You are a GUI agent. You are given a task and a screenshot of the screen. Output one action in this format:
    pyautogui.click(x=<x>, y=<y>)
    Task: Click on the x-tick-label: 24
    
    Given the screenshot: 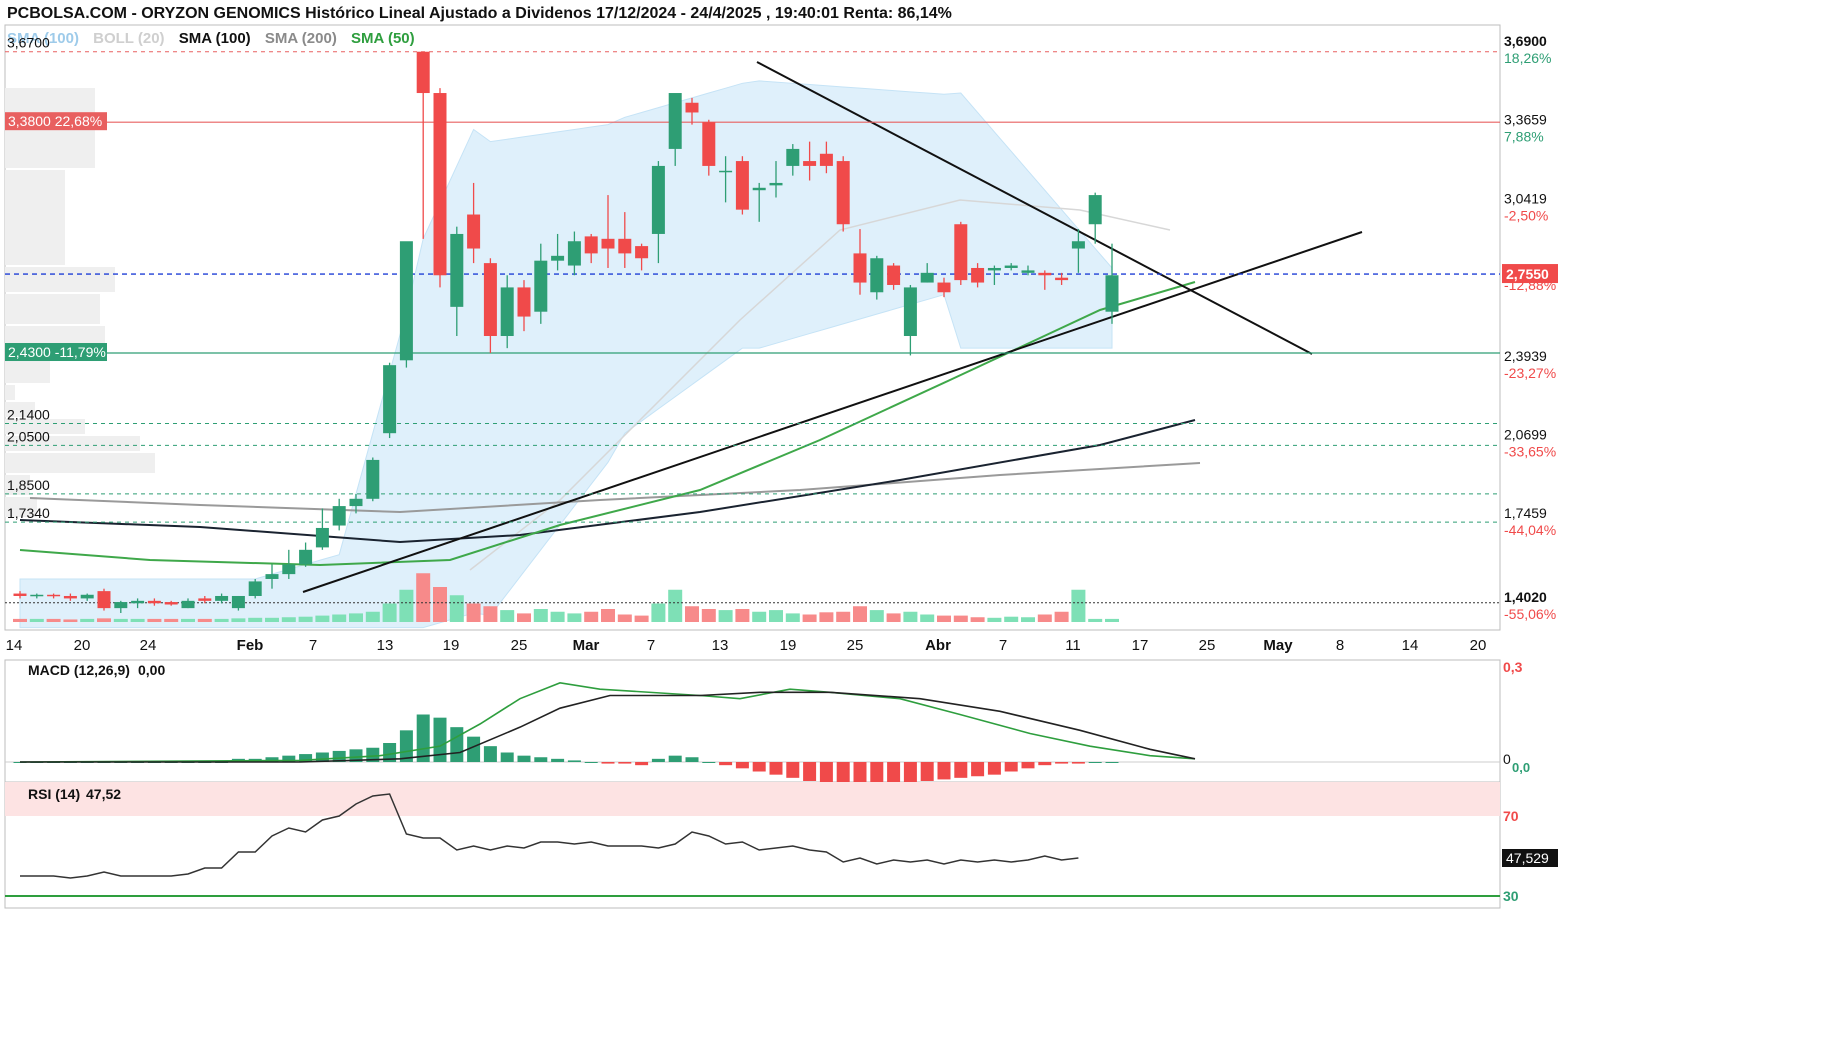 What is the action you would take?
    pyautogui.click(x=148, y=645)
    